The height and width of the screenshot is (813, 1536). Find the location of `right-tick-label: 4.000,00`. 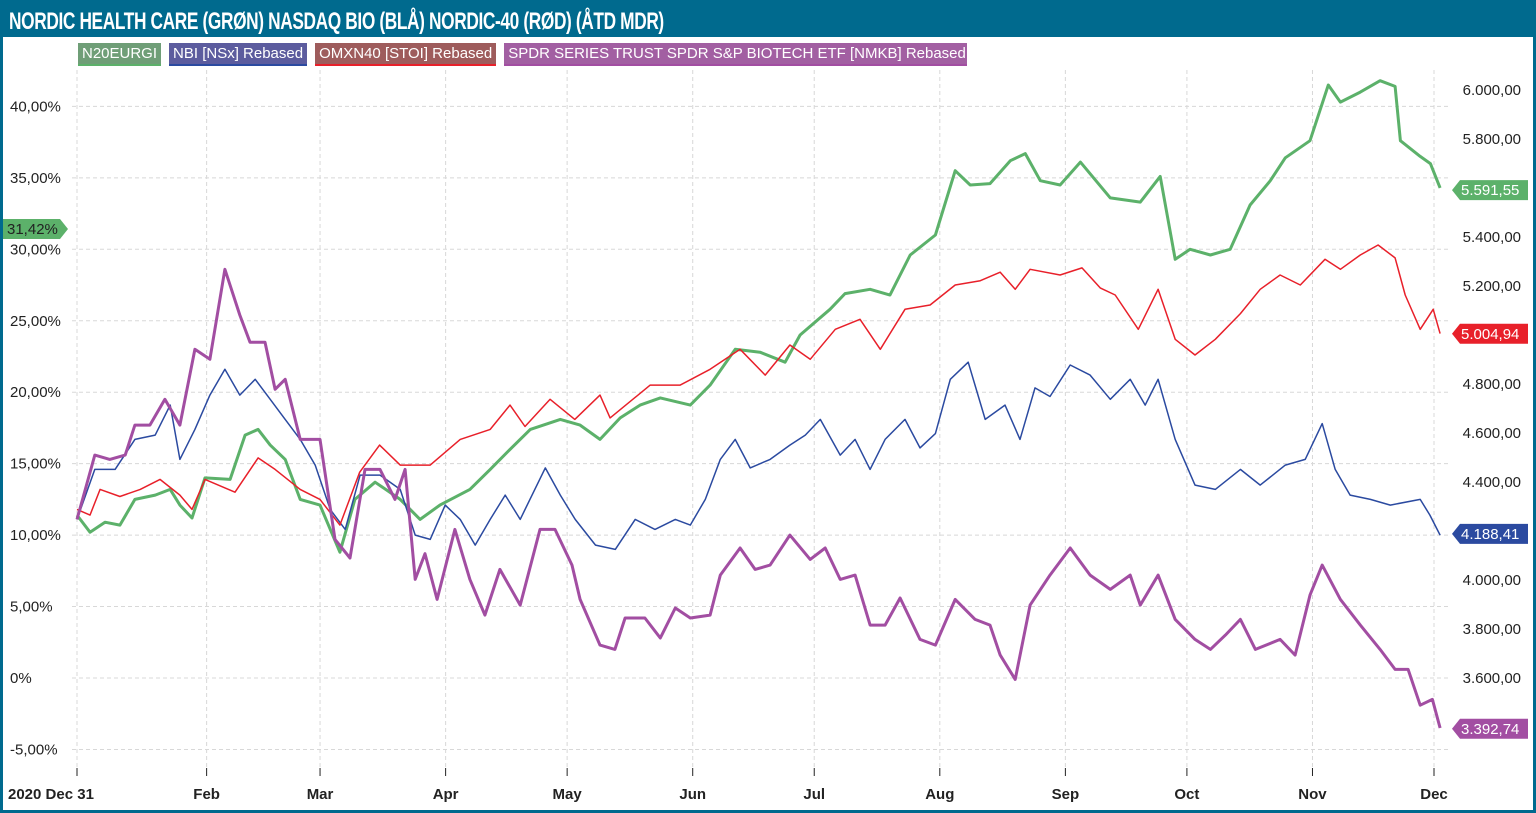

right-tick-label: 4.000,00 is located at coordinates (1492, 580).